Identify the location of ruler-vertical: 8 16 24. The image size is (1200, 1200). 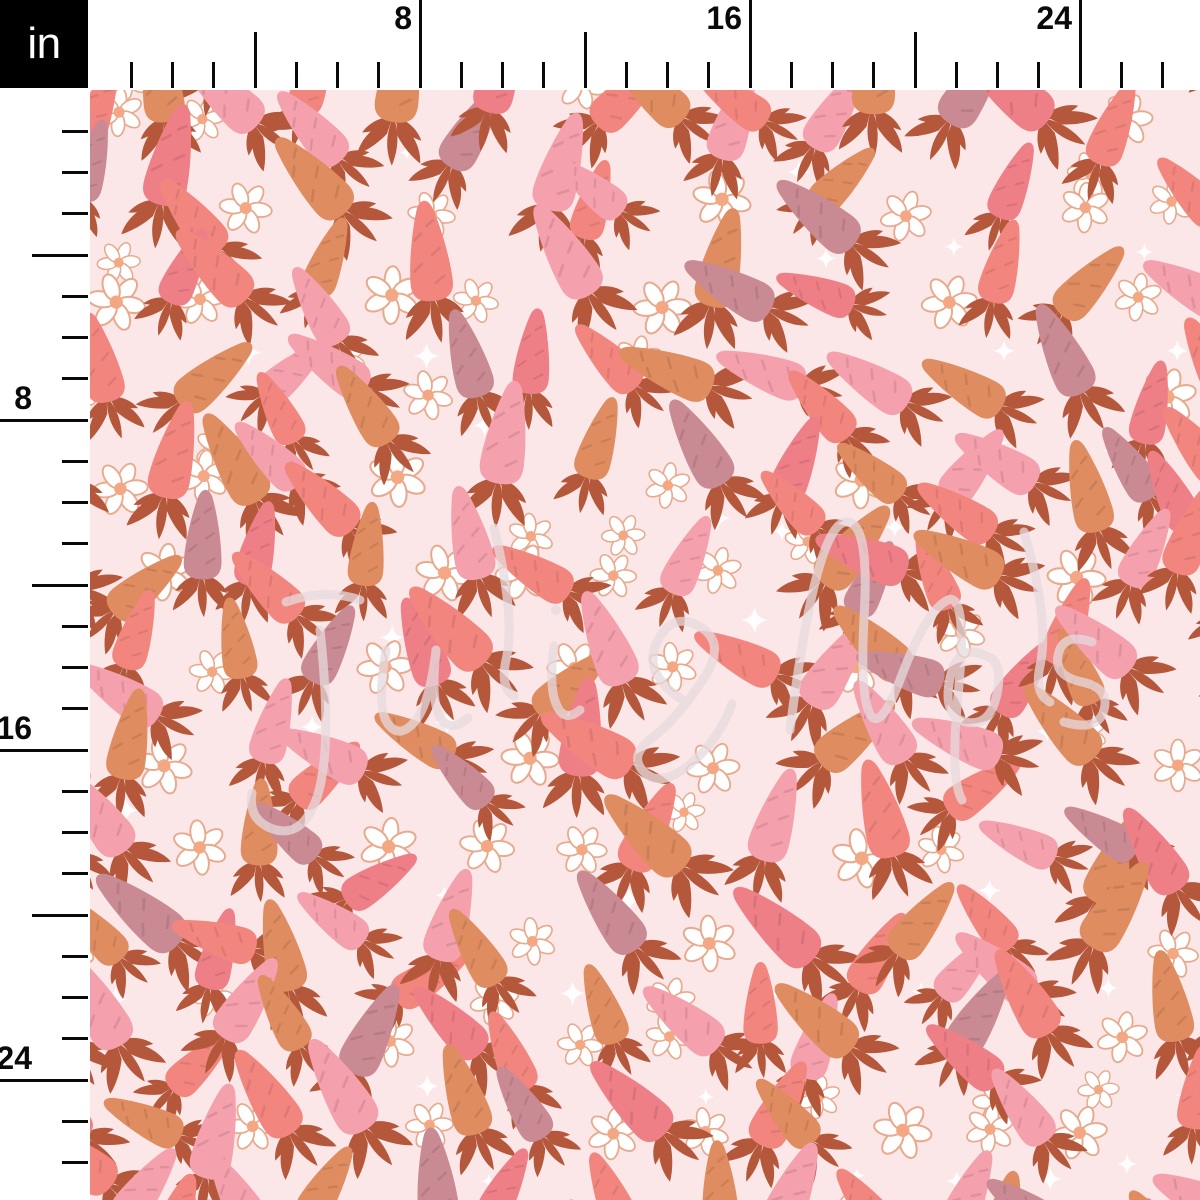
(44, 644).